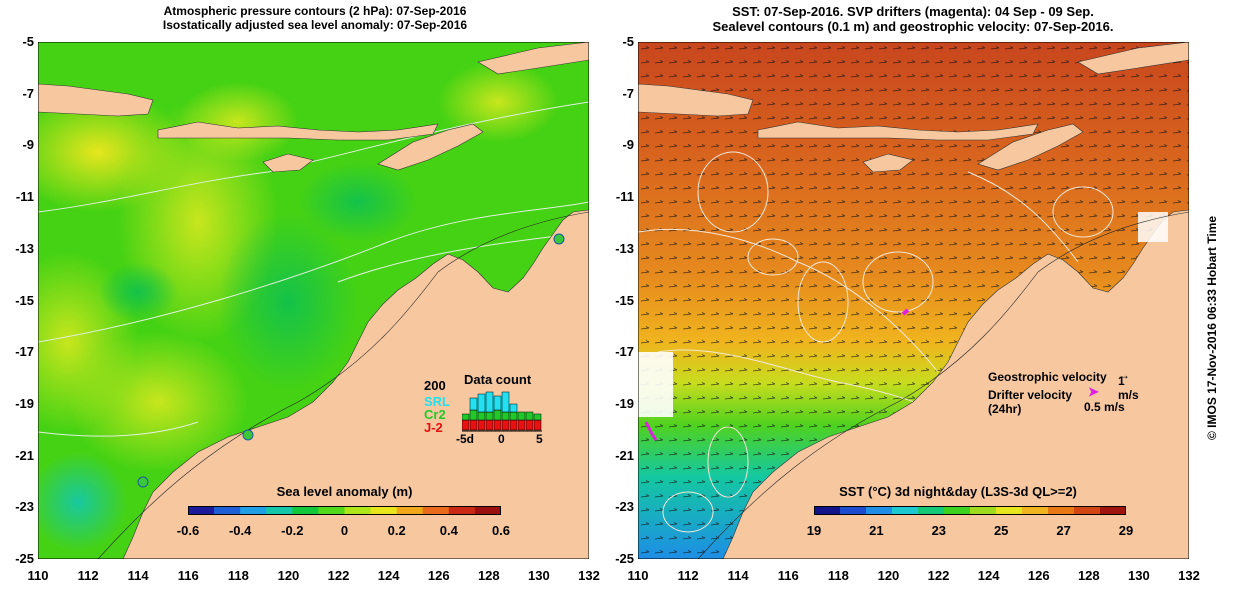 This screenshot has height=590, width=1250. What do you see at coordinates (292, 530) in the screenshot?
I see `colorbar-tick-label: -0.2` at bounding box center [292, 530].